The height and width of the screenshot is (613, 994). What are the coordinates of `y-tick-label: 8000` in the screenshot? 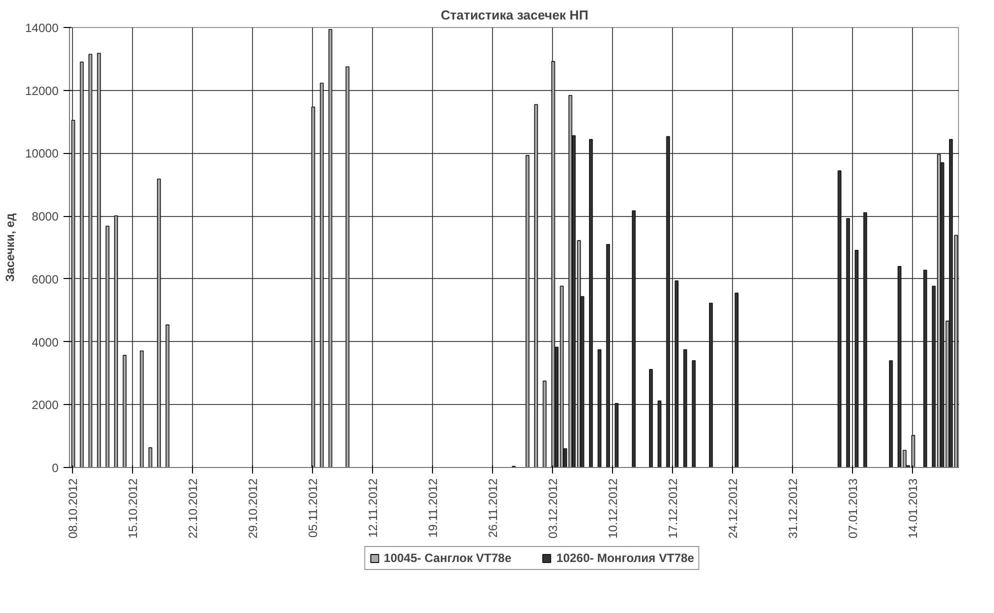 It's located at (45, 217).